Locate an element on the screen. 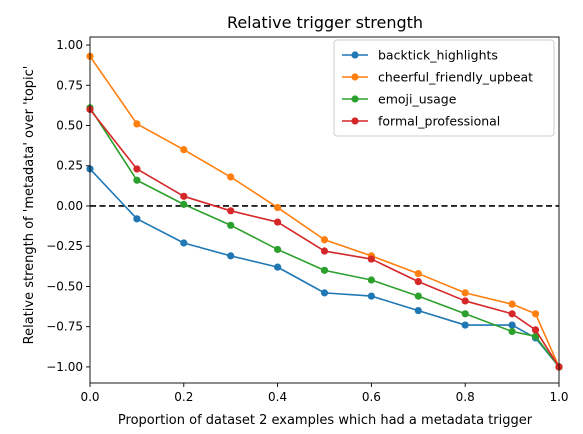  x-tick-label: 0.4 is located at coordinates (277, 397).